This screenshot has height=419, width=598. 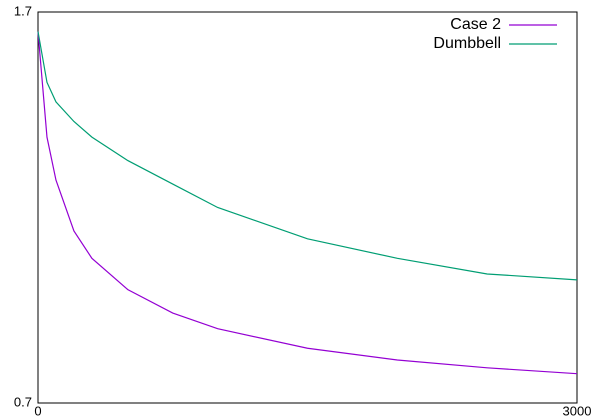 What do you see at coordinates (23, 10) in the screenshot?
I see `y-tick-label: 1.7` at bounding box center [23, 10].